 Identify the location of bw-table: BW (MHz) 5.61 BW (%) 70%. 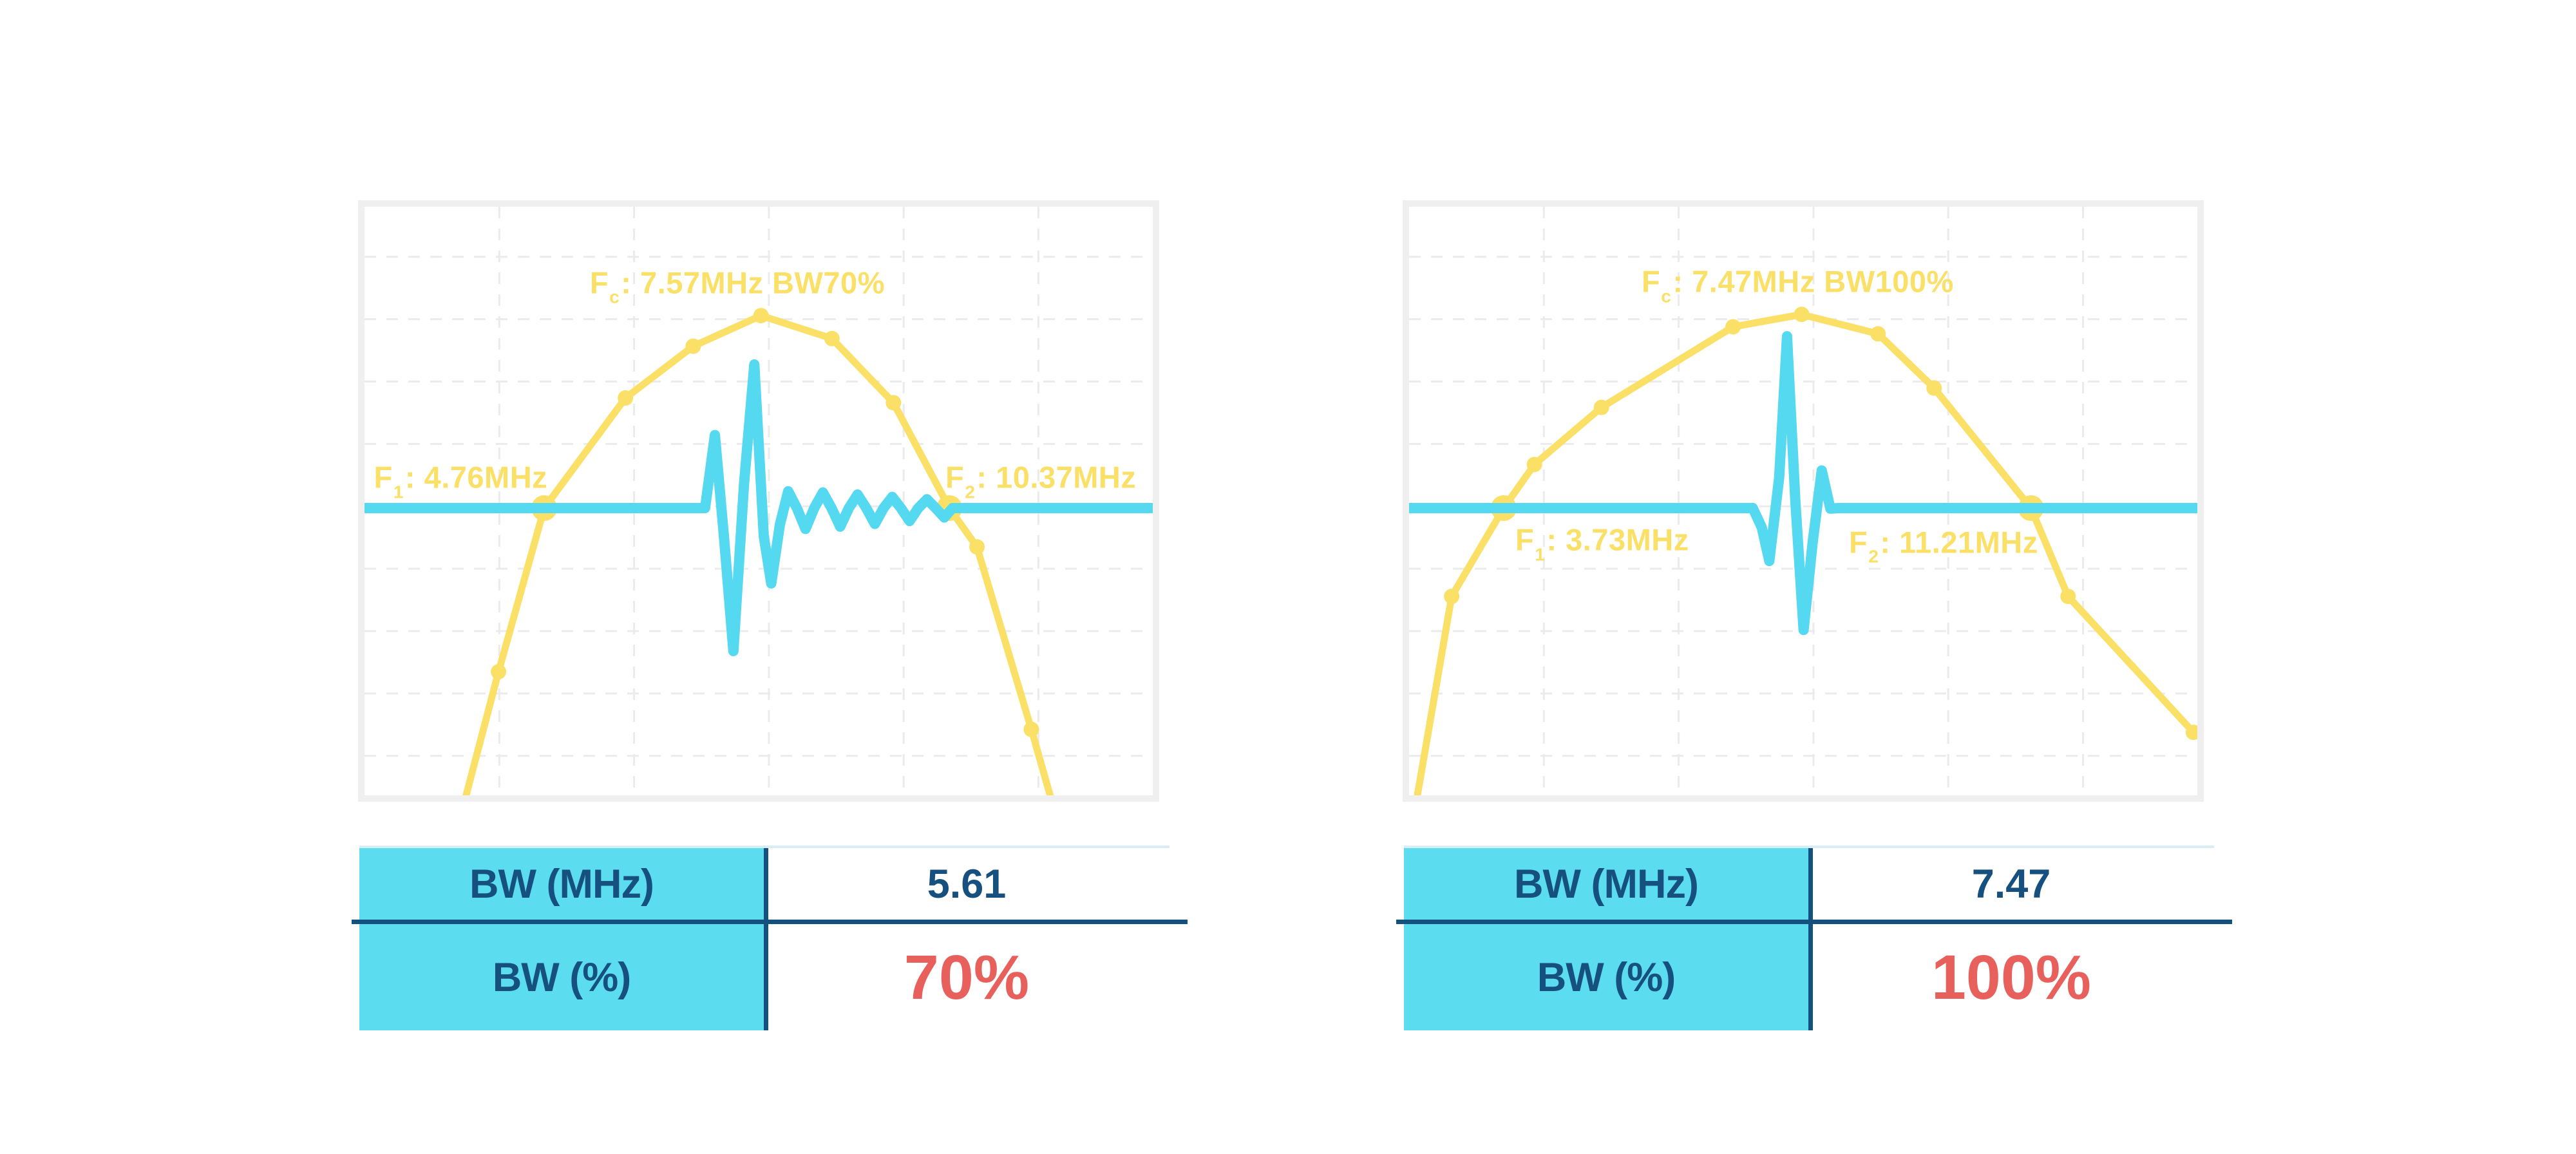
(770, 938).